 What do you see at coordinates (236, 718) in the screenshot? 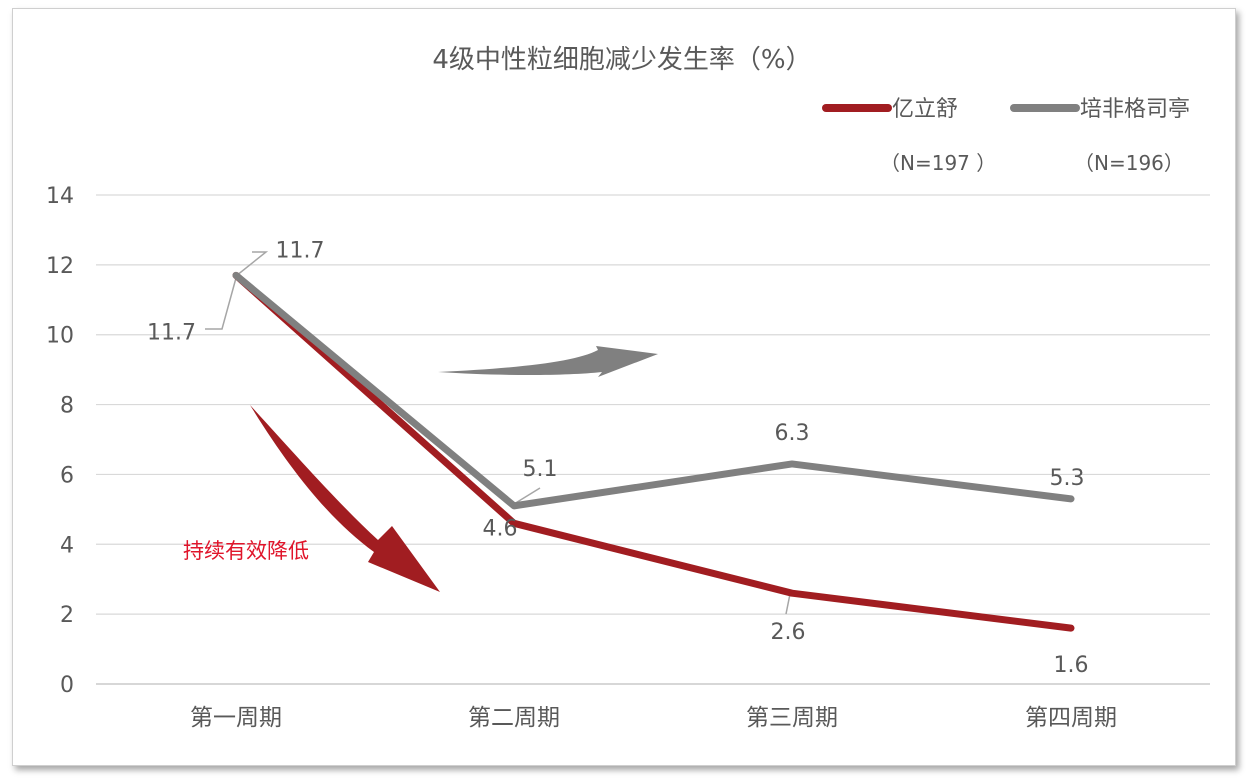
I see `x-tick-label: 第一周期` at bounding box center [236, 718].